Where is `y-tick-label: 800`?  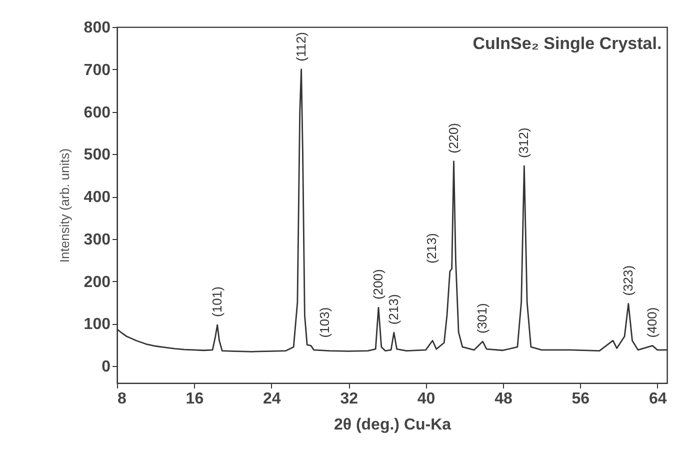
y-tick-label: 800 is located at coordinates (97, 28).